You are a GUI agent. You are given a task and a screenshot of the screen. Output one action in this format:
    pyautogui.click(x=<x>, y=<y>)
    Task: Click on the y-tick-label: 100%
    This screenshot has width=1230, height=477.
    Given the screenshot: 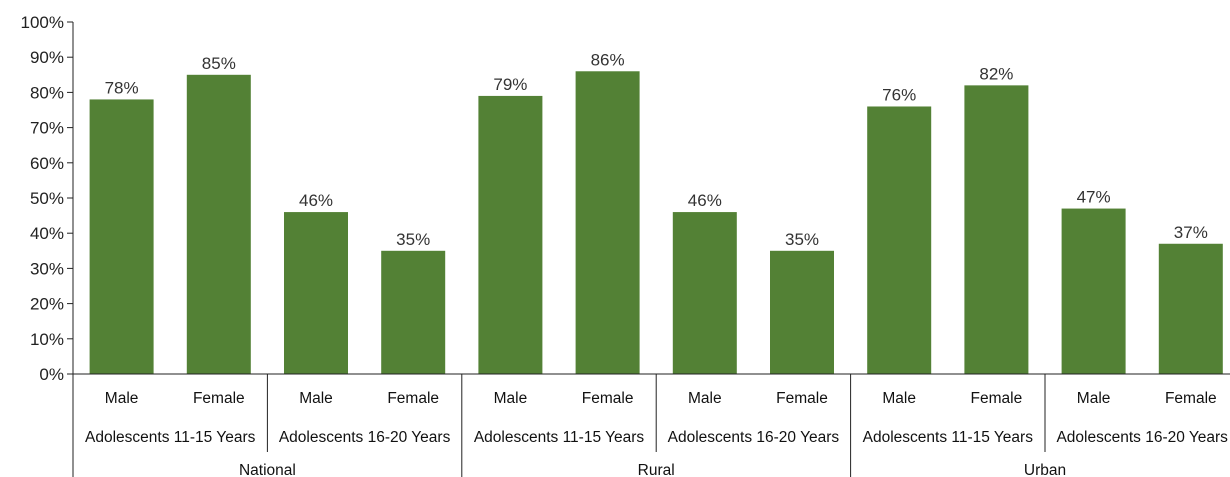 What is the action you would take?
    pyautogui.click(x=42, y=22)
    